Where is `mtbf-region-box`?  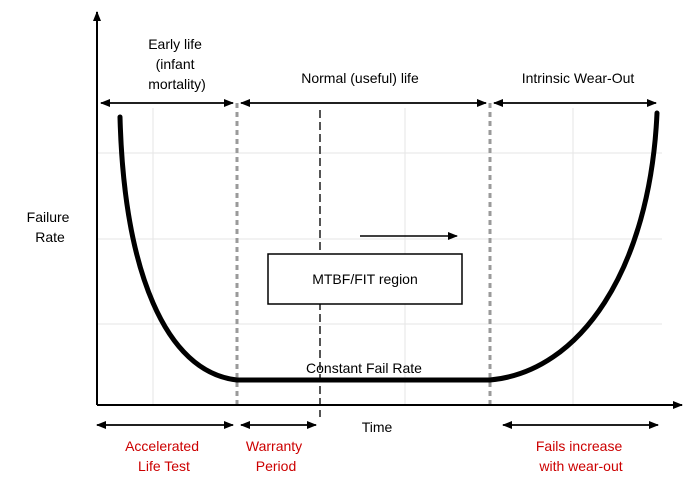 mtbf-region-box is located at coordinates (365, 279).